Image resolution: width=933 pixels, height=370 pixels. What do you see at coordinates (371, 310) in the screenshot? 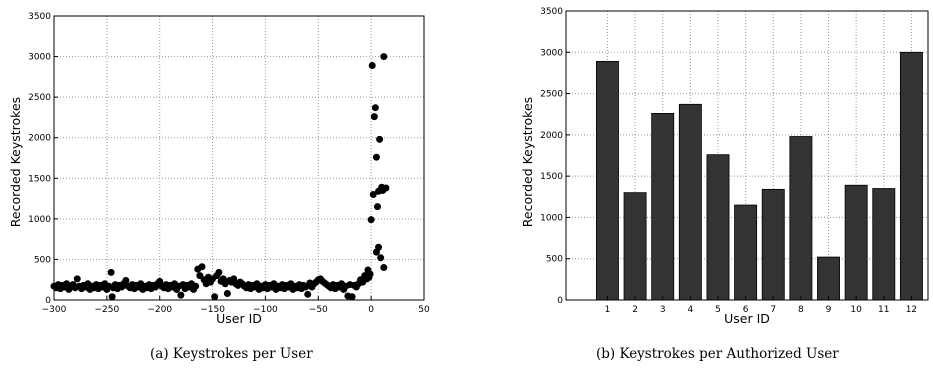
I see `x-tick-label: 0` at bounding box center [371, 310].